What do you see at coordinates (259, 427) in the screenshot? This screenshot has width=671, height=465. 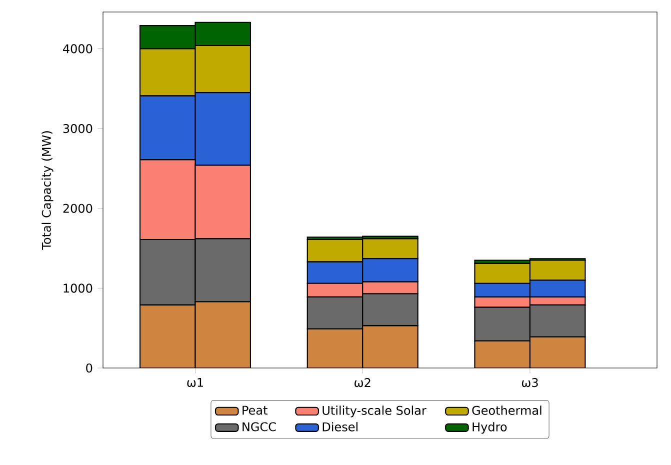 I see `legend-label: NGCC` at bounding box center [259, 427].